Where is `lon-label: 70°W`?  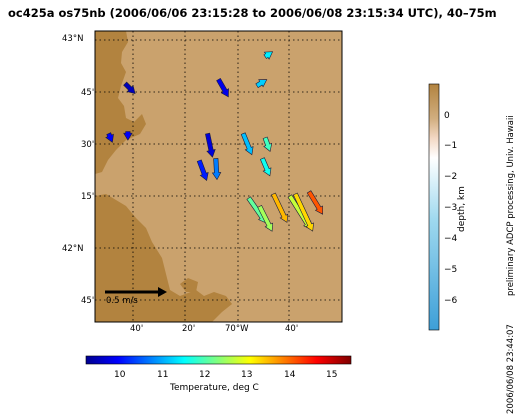 lon-label: 70°W is located at coordinates (237, 329).